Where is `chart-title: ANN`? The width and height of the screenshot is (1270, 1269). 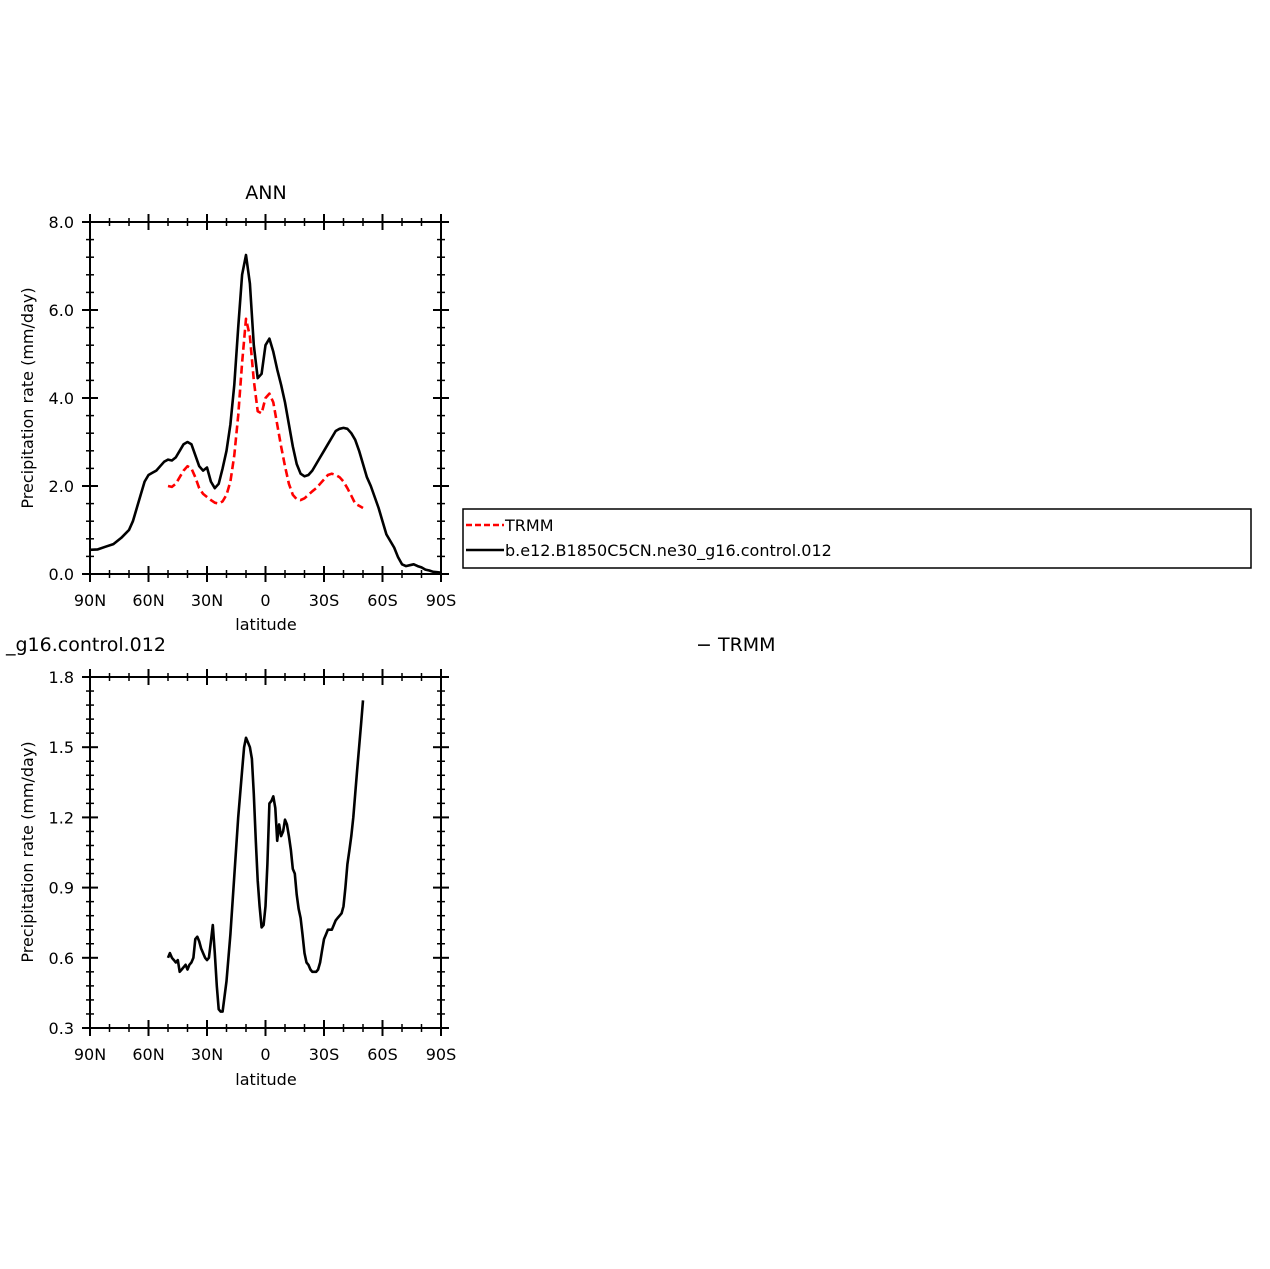
chart-title: ANN is located at coordinates (265, 193).